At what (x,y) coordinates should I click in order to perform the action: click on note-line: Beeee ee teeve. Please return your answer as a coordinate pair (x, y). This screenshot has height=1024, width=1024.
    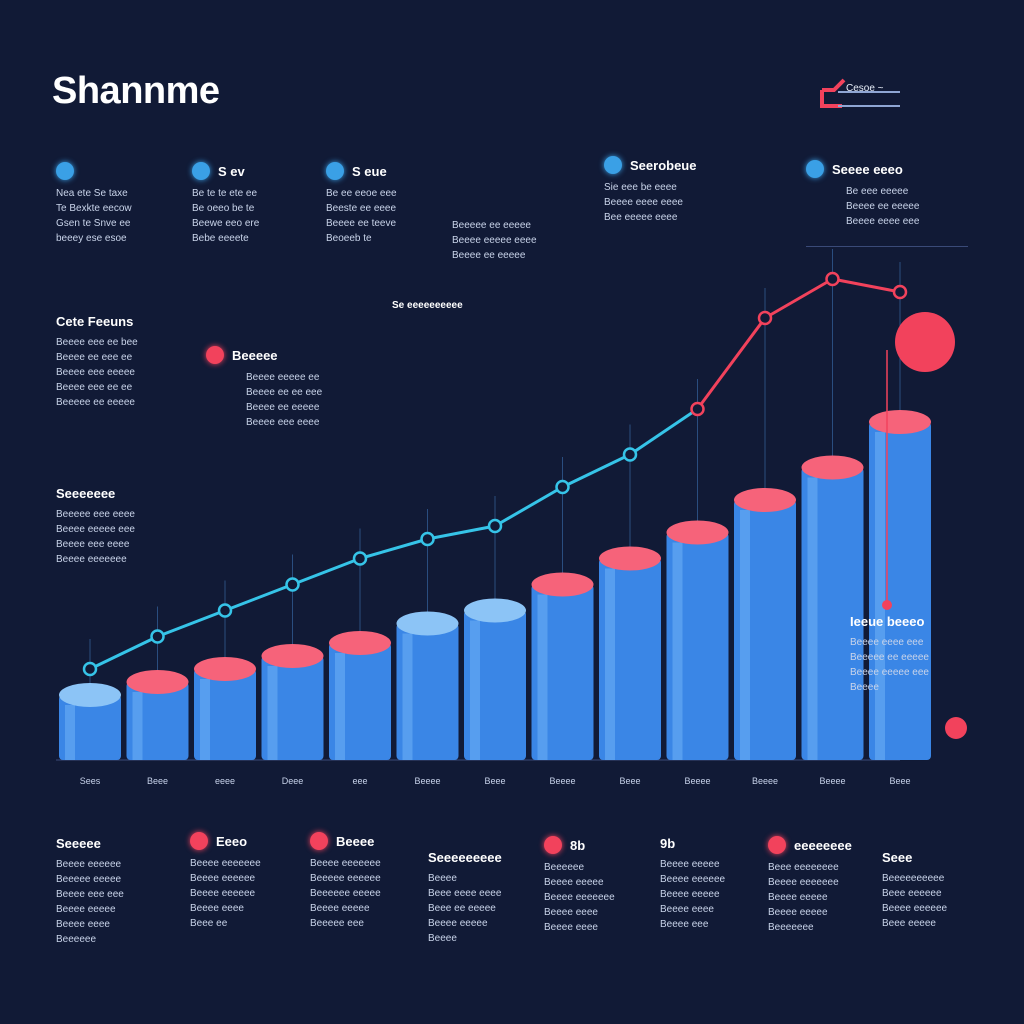
    Looking at the image, I should click on (361, 223).